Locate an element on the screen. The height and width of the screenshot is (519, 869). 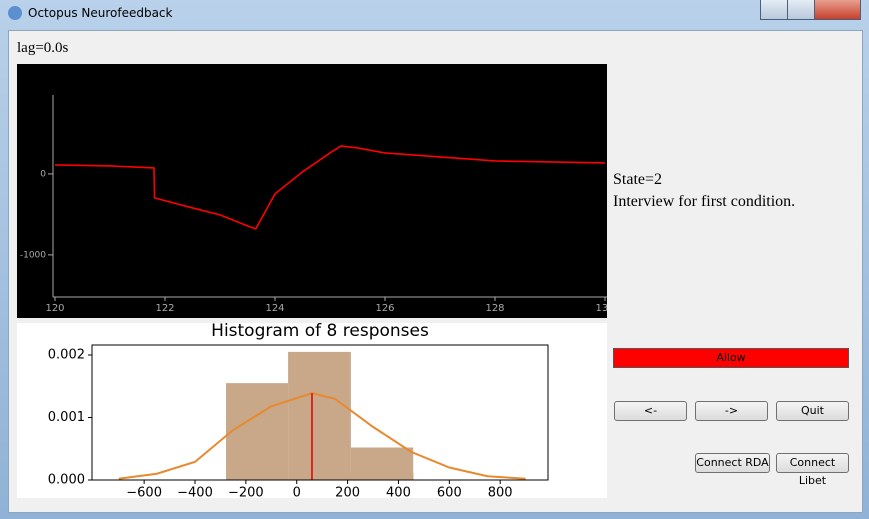
x-tick-label: 600 is located at coordinates (449, 492).